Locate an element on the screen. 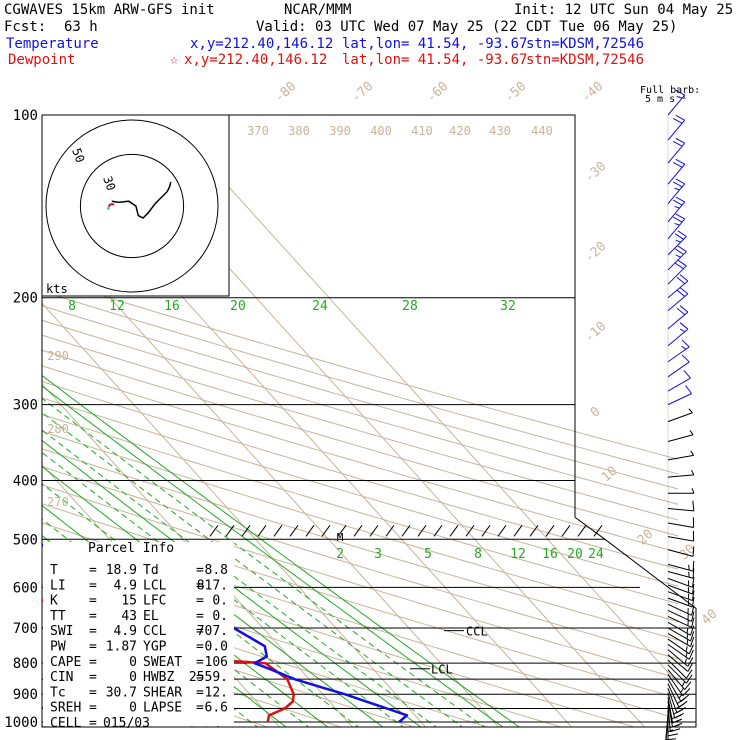 The height and width of the screenshot is (740, 740). parcel-field-name: CCL is located at coordinates (155, 631).